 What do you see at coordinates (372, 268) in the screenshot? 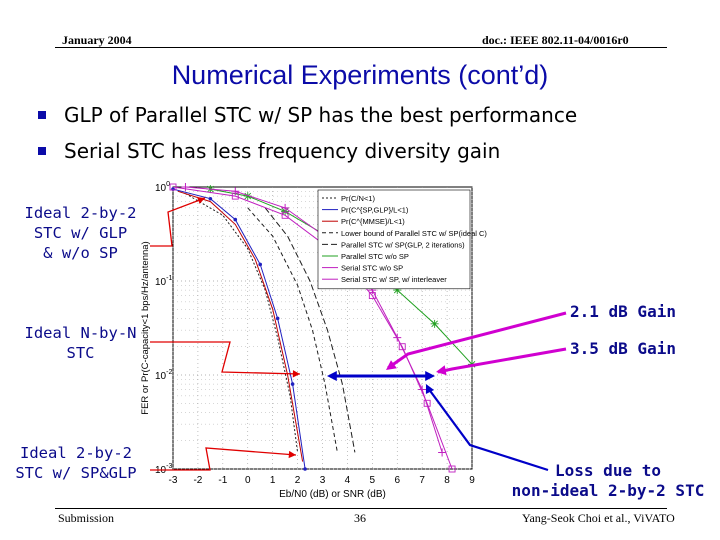
I see `legend-entry: Serial STC w/o SP` at bounding box center [372, 268].